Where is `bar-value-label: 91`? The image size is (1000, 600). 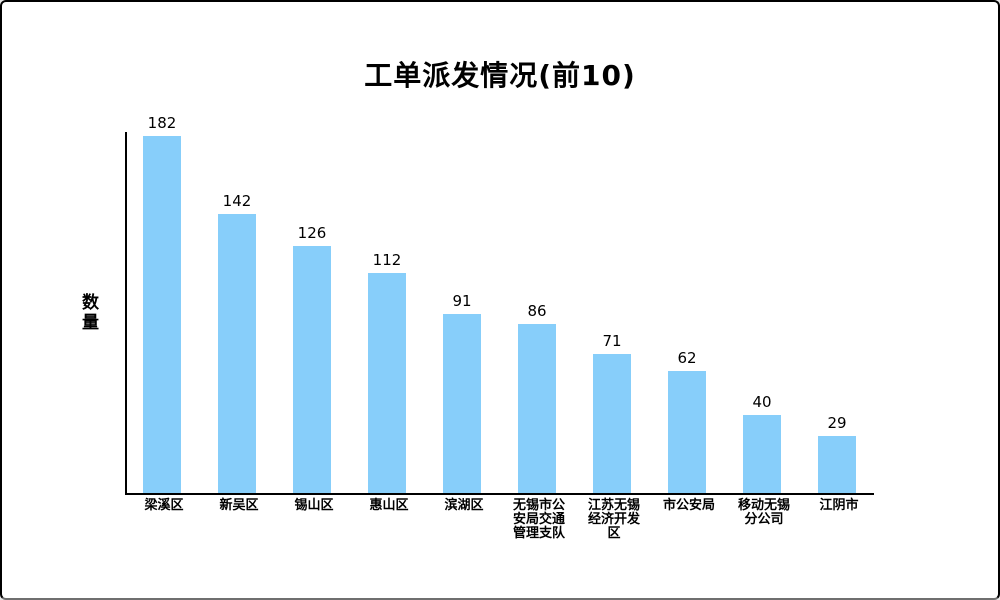
bar-value-label: 91 is located at coordinates (462, 301).